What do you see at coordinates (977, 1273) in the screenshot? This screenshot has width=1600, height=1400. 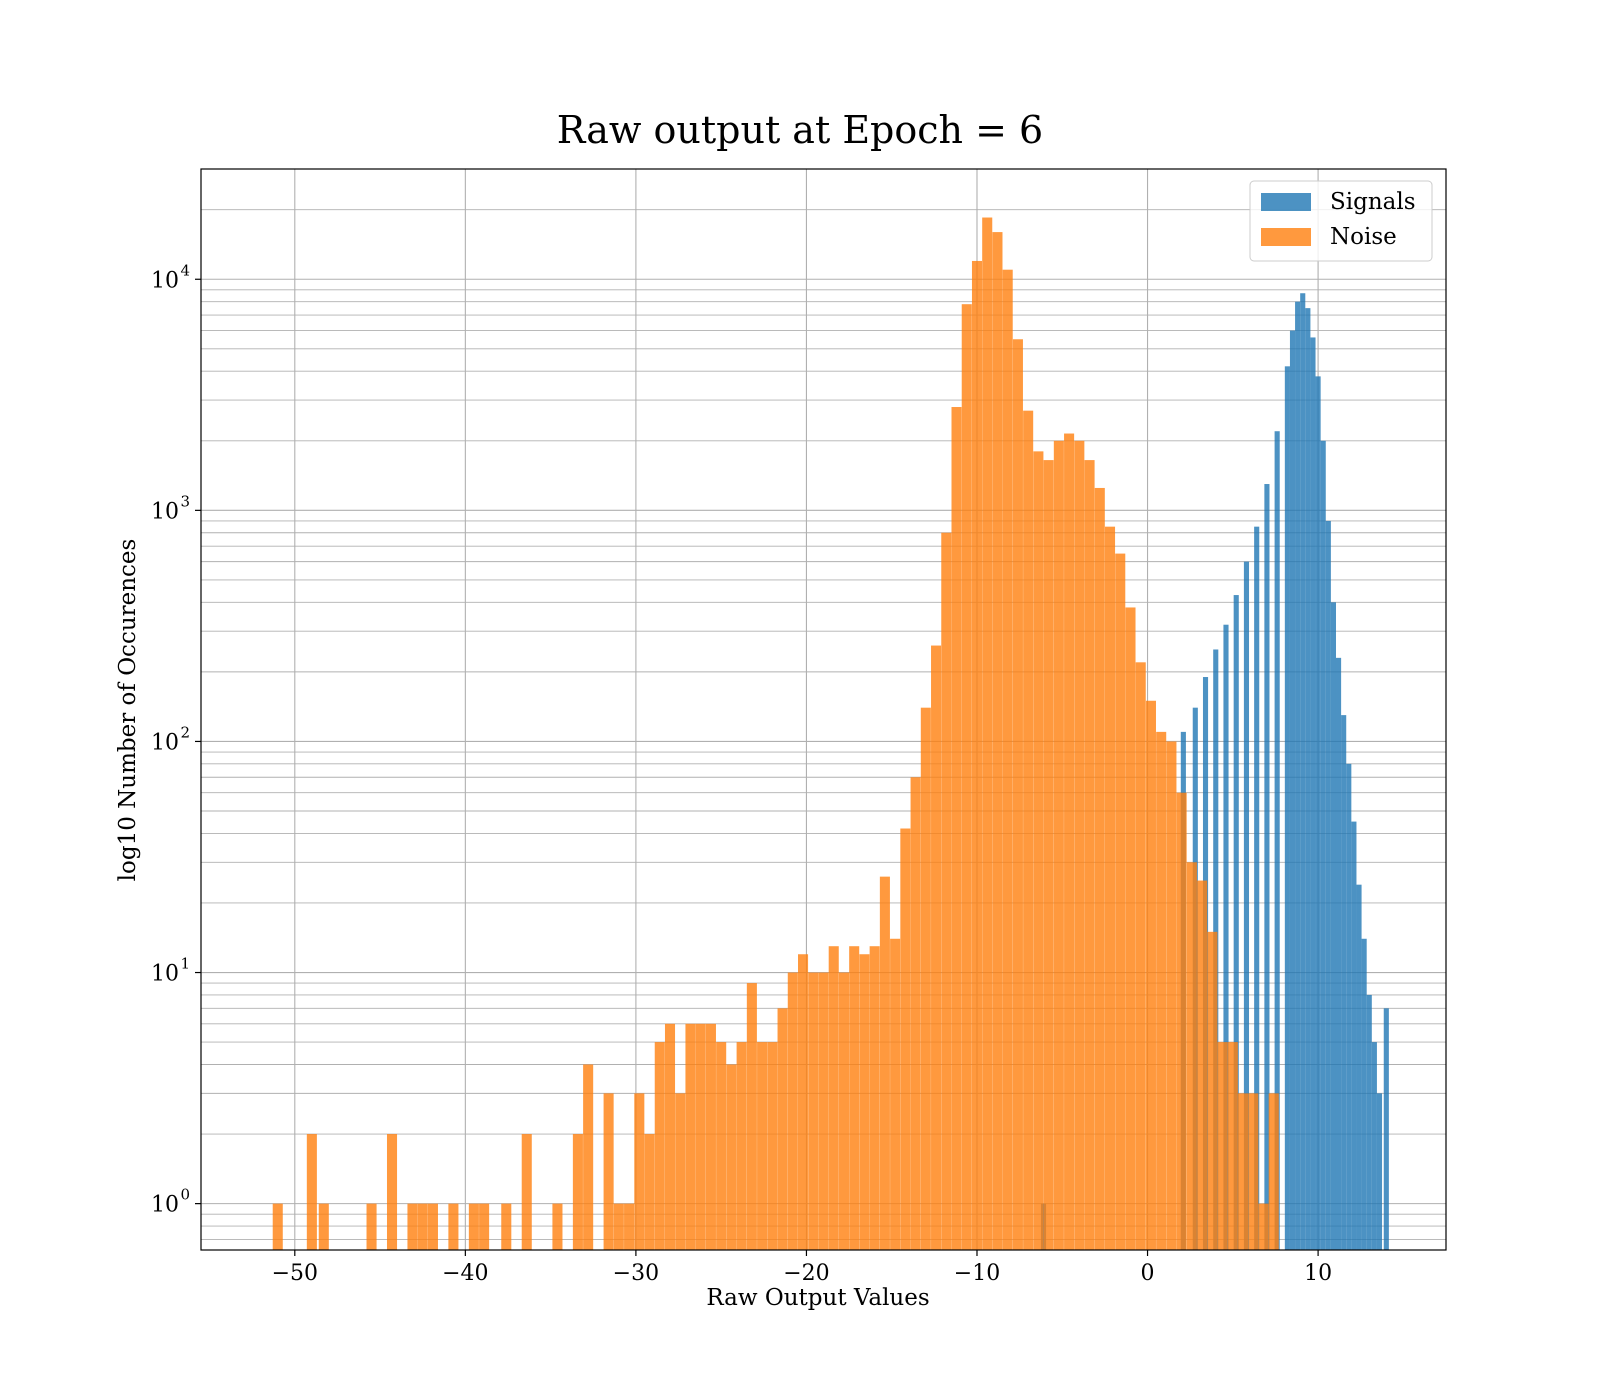 I see `x-tick-label: −10` at bounding box center [977, 1273].